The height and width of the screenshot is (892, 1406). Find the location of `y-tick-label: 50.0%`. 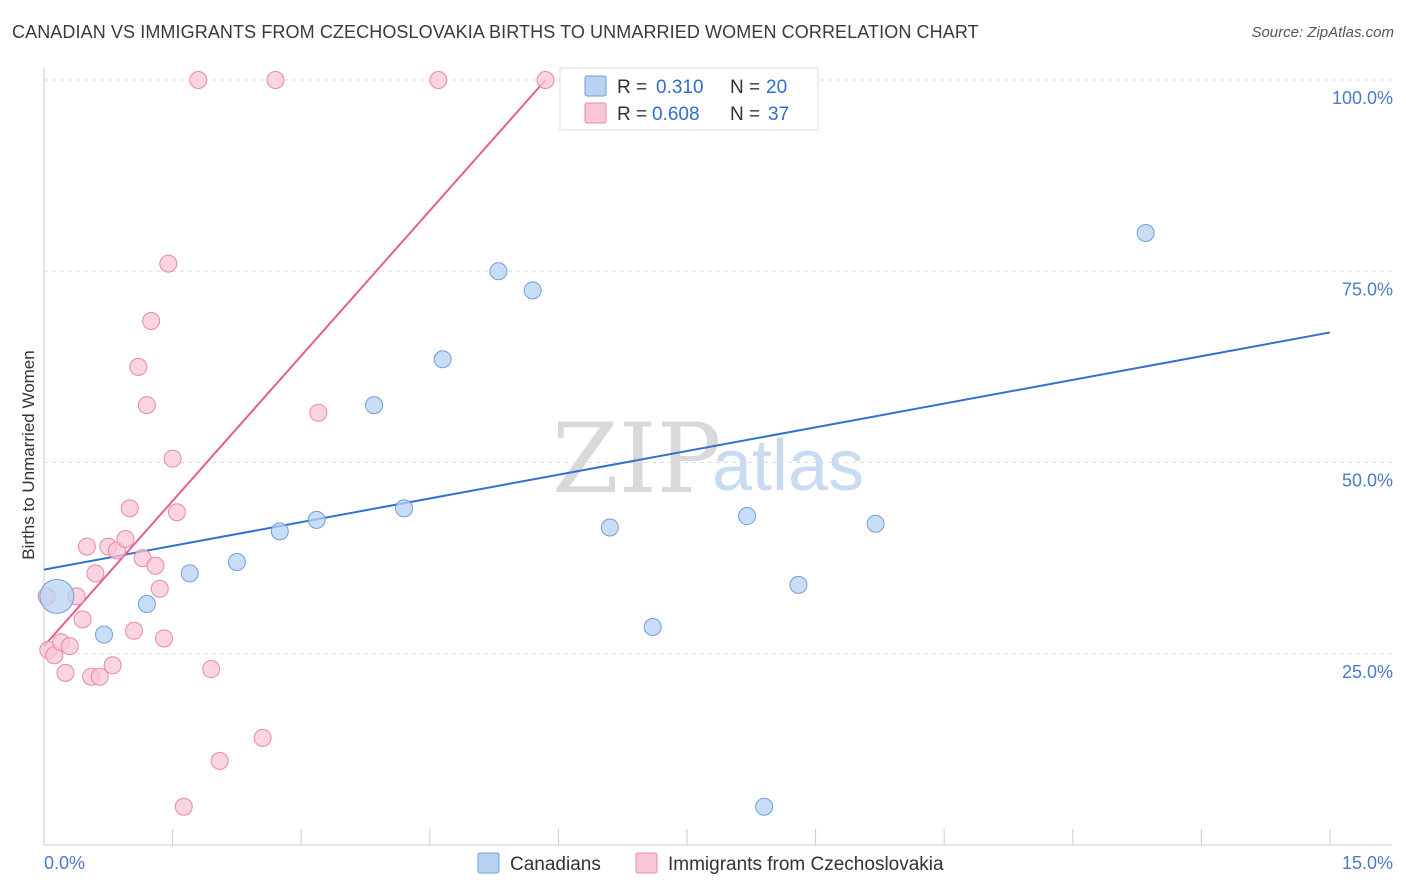

y-tick-label: 50.0% is located at coordinates (1367, 481).